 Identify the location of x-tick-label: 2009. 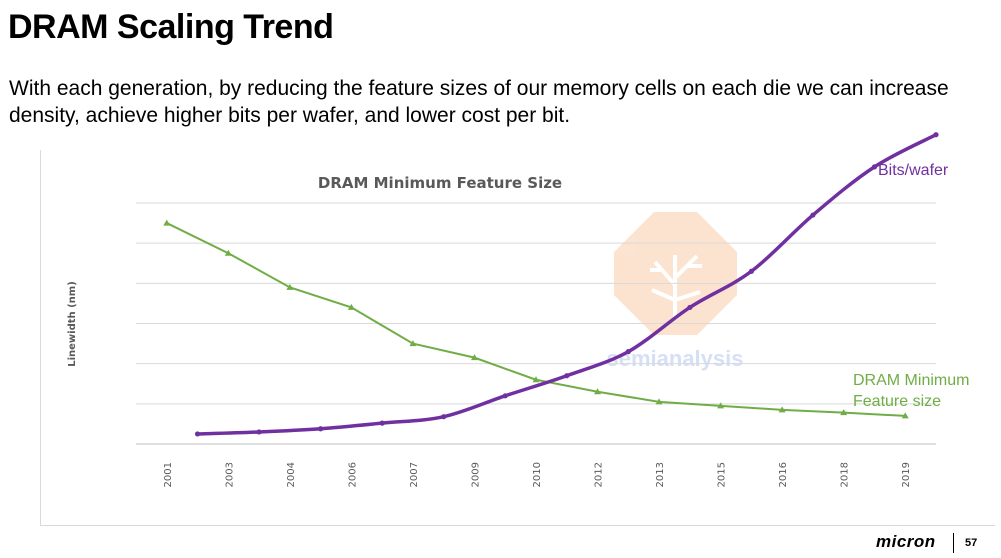
(475, 474).